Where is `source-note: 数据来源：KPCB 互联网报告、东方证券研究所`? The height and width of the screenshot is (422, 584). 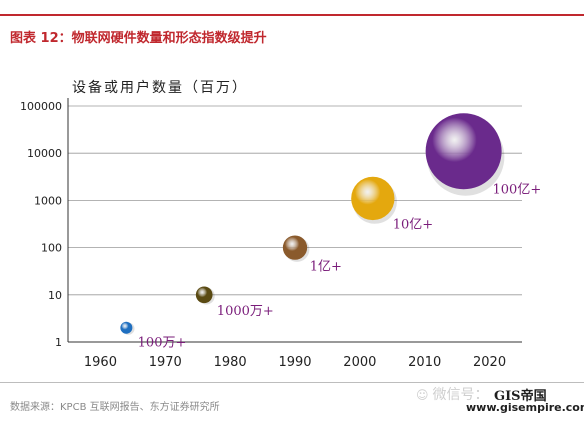
source-note: 数据来源：KPCB 互联网报告、东方证券研究所 is located at coordinates (115, 407).